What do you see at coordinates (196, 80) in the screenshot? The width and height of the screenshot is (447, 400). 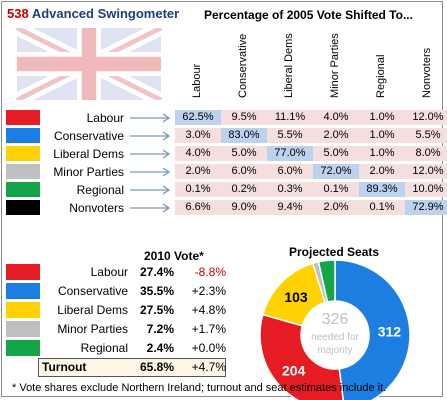 I see `col-header-labour: Labour` at bounding box center [196, 80].